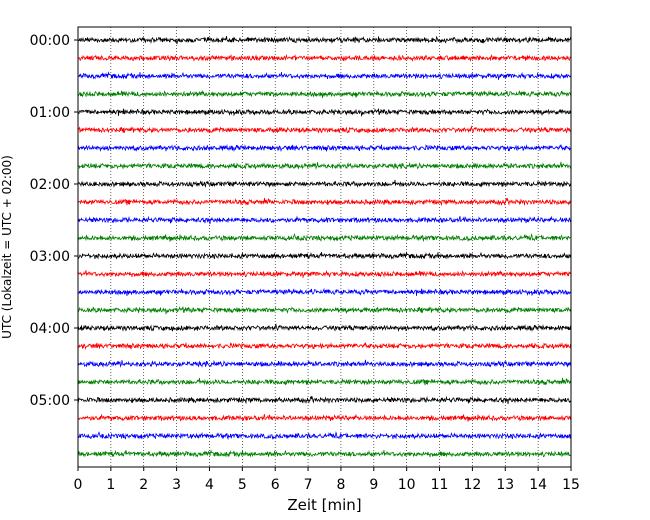  What do you see at coordinates (440, 485) in the screenshot?
I see `x-tick-label: 11` at bounding box center [440, 485].